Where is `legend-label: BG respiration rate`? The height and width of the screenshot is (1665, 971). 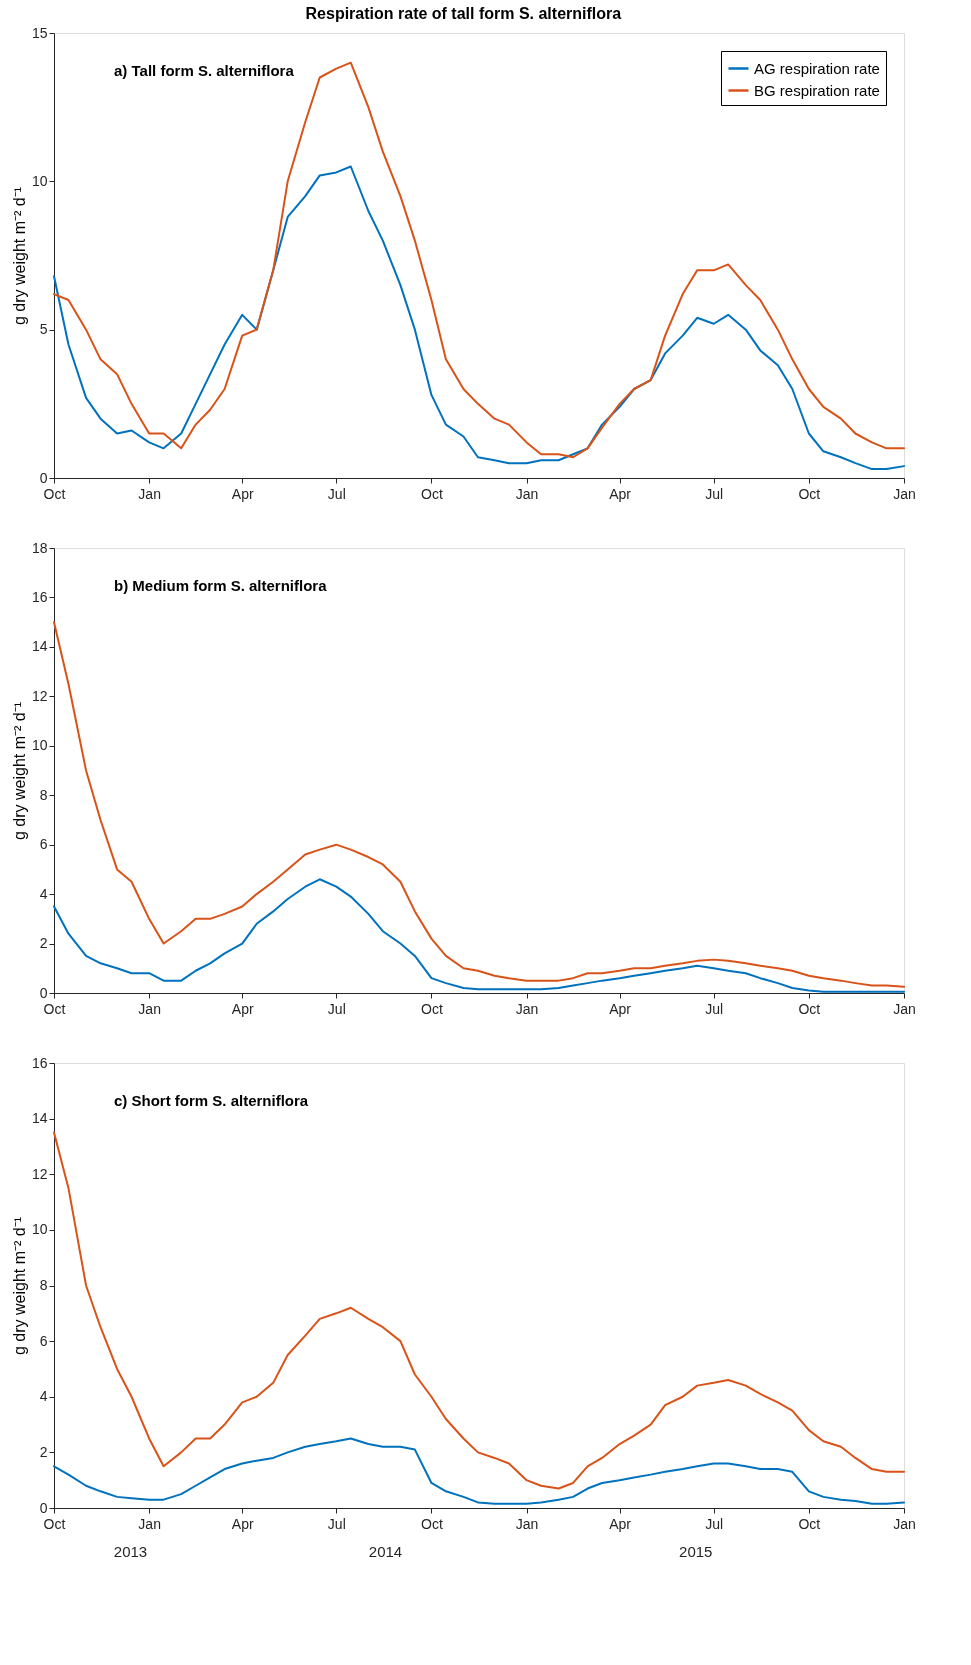
legend-label: BG respiration rate is located at coordinates (817, 90).